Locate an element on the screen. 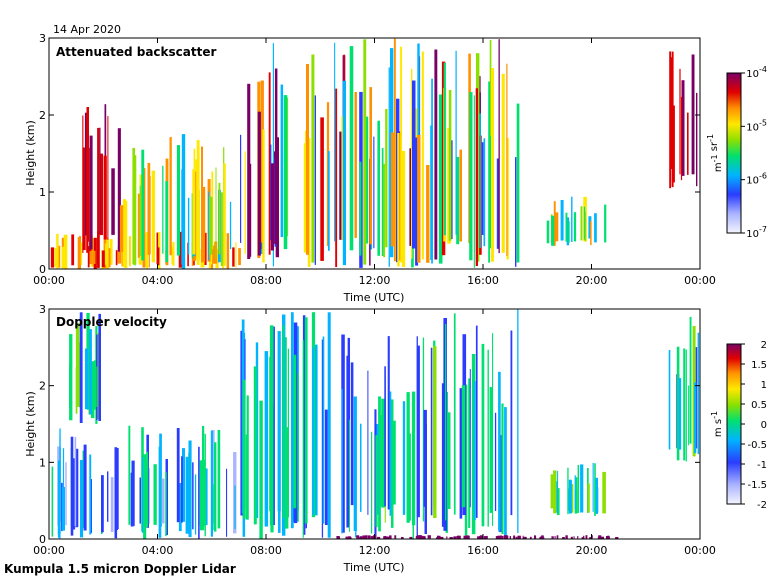 The image size is (780, 580). colorbar-tick-label: 1.5 is located at coordinates (759, 365).